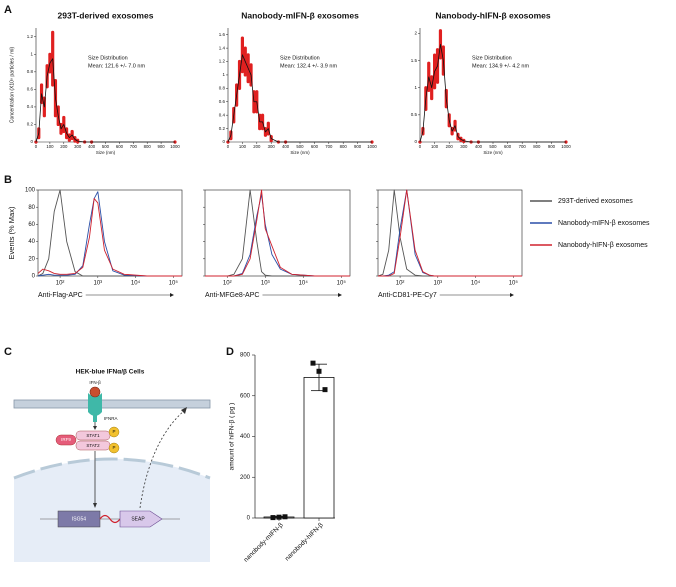  Describe the element at coordinates (232, 295) in the screenshot. I see `x-axis-label: Anti-MFGe8-APC` at that location.